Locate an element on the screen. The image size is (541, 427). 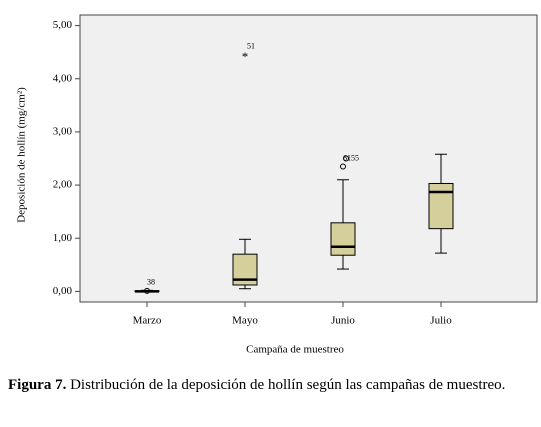
y-tick-label: 2,00 is located at coordinates (63, 185).